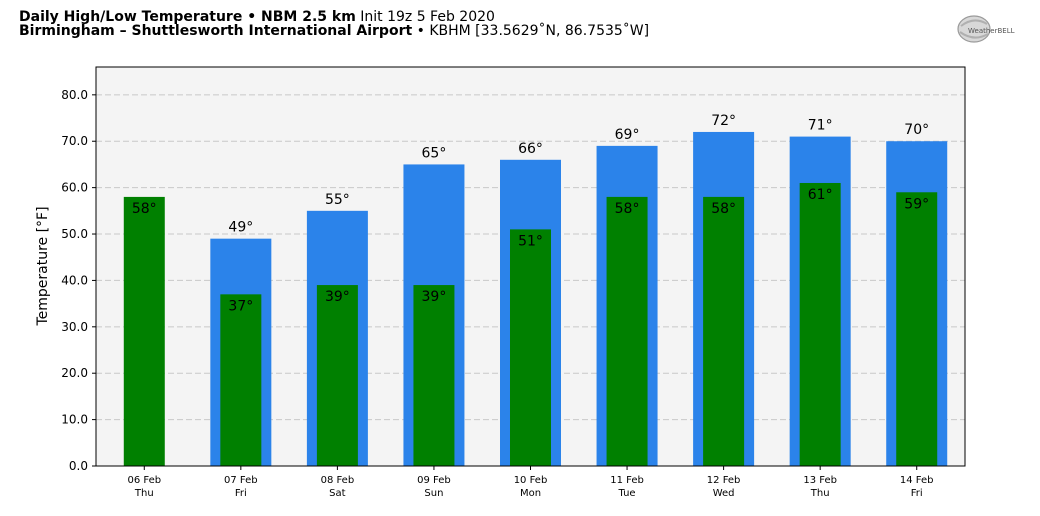 This screenshot has width=1040, height=516. What do you see at coordinates (337, 493) in the screenshot?
I see `x-tick-weekday: Sat` at bounding box center [337, 493].